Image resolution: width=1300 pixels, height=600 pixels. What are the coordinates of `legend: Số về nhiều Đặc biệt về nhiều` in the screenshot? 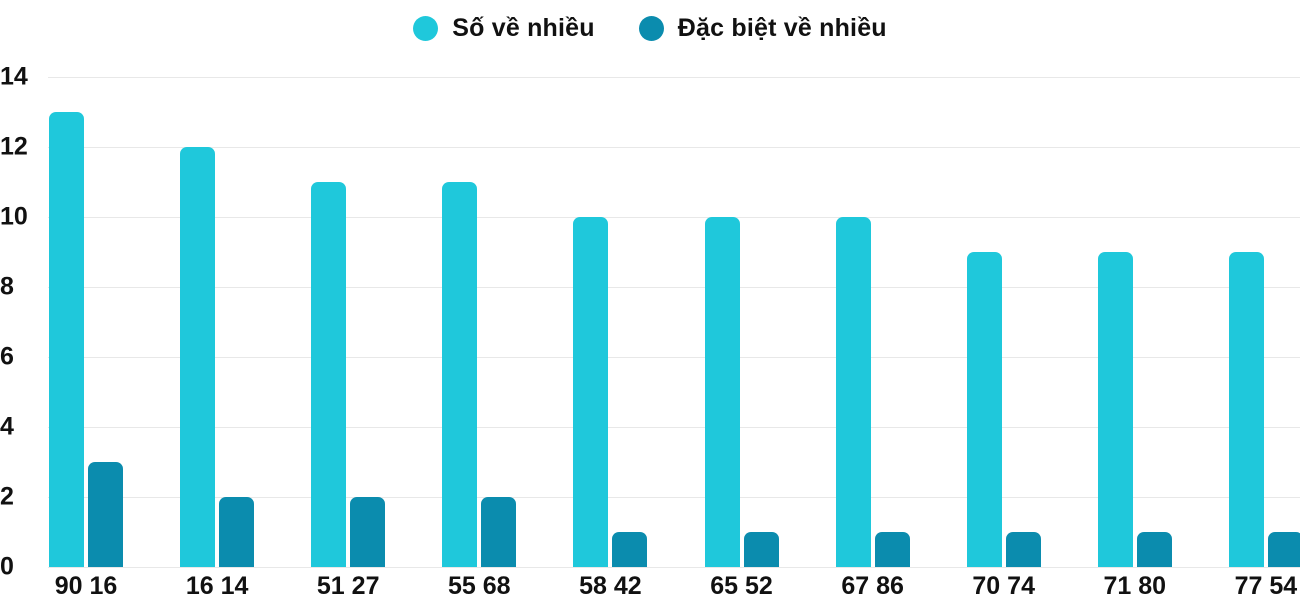 It's located at (650, 28).